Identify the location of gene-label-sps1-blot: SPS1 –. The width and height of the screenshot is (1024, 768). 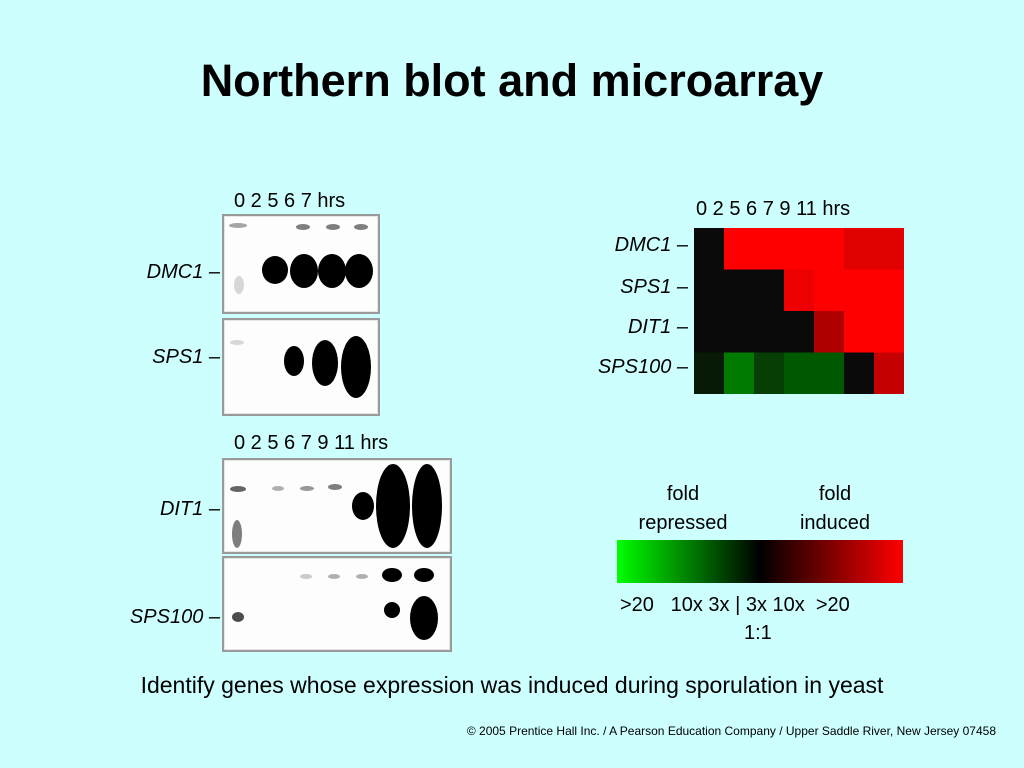
(186, 357).